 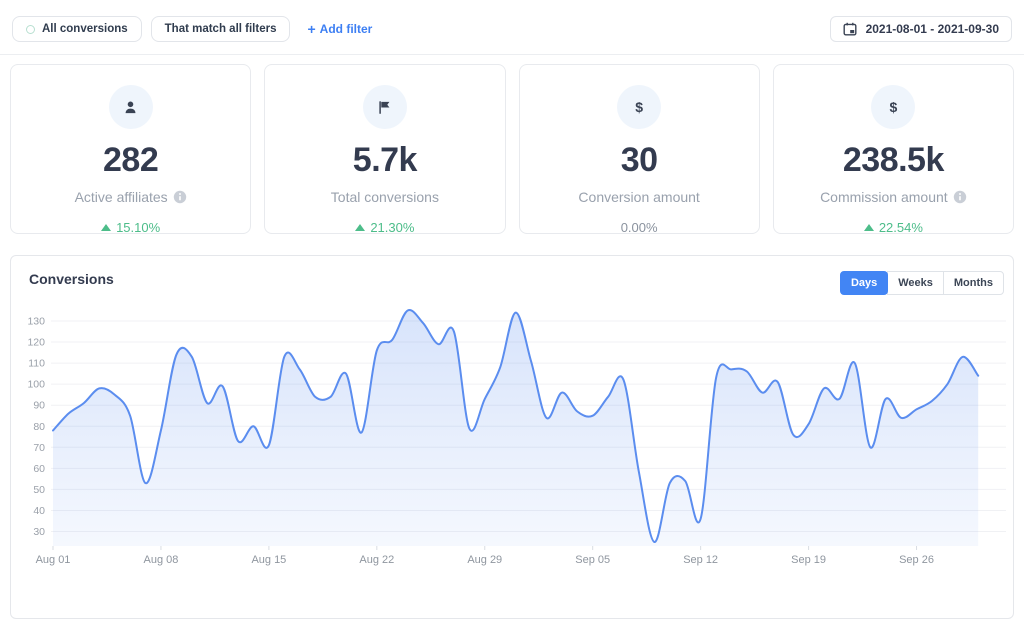 I want to click on panel-title: Conversions, so click(x=71, y=279).